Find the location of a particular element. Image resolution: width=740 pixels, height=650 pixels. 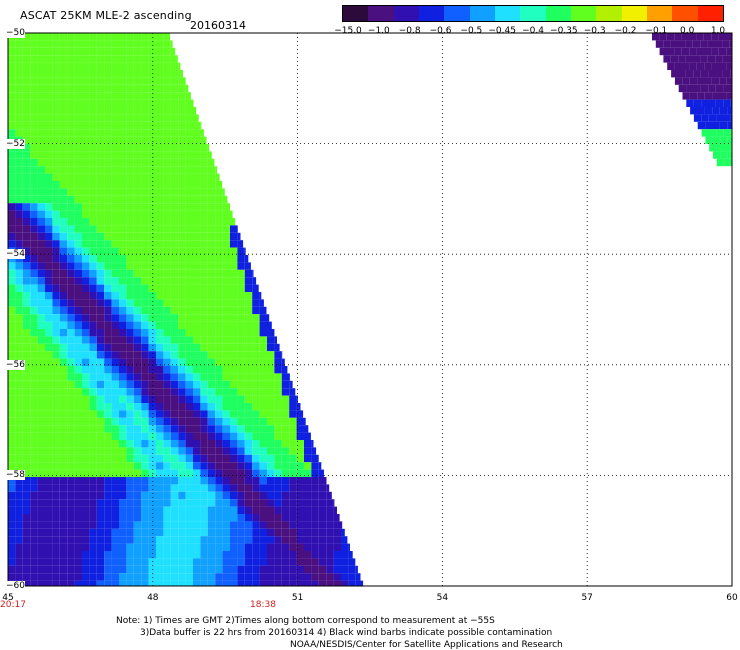

latitude-label: −60 is located at coordinates (15, 586).